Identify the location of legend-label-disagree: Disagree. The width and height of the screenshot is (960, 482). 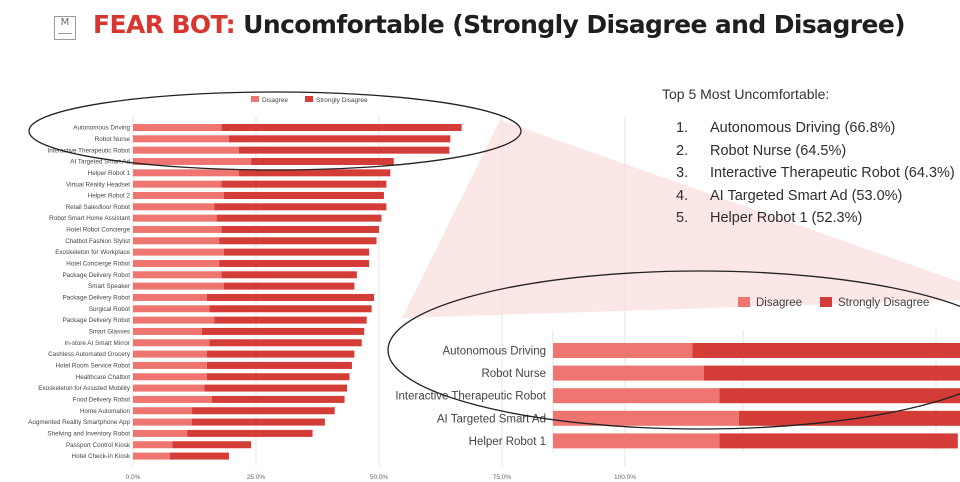
(275, 100).